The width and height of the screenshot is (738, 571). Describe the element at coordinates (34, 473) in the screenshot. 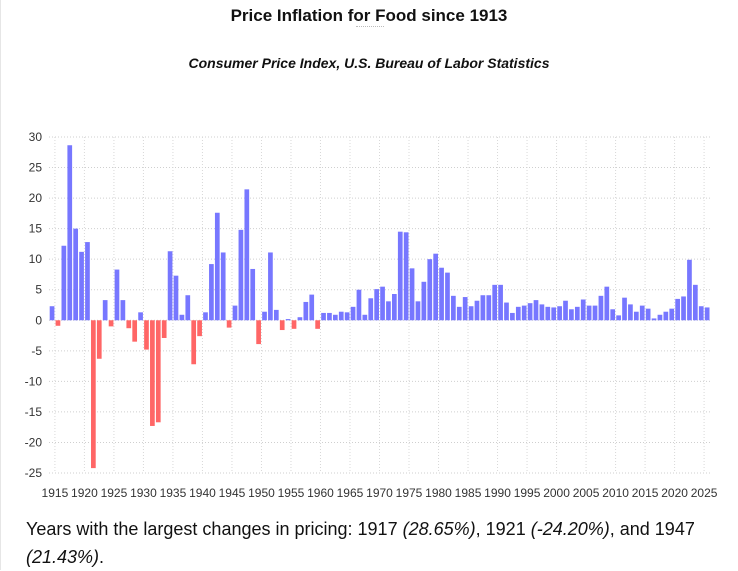

I see `y-tick-label: -25` at that location.